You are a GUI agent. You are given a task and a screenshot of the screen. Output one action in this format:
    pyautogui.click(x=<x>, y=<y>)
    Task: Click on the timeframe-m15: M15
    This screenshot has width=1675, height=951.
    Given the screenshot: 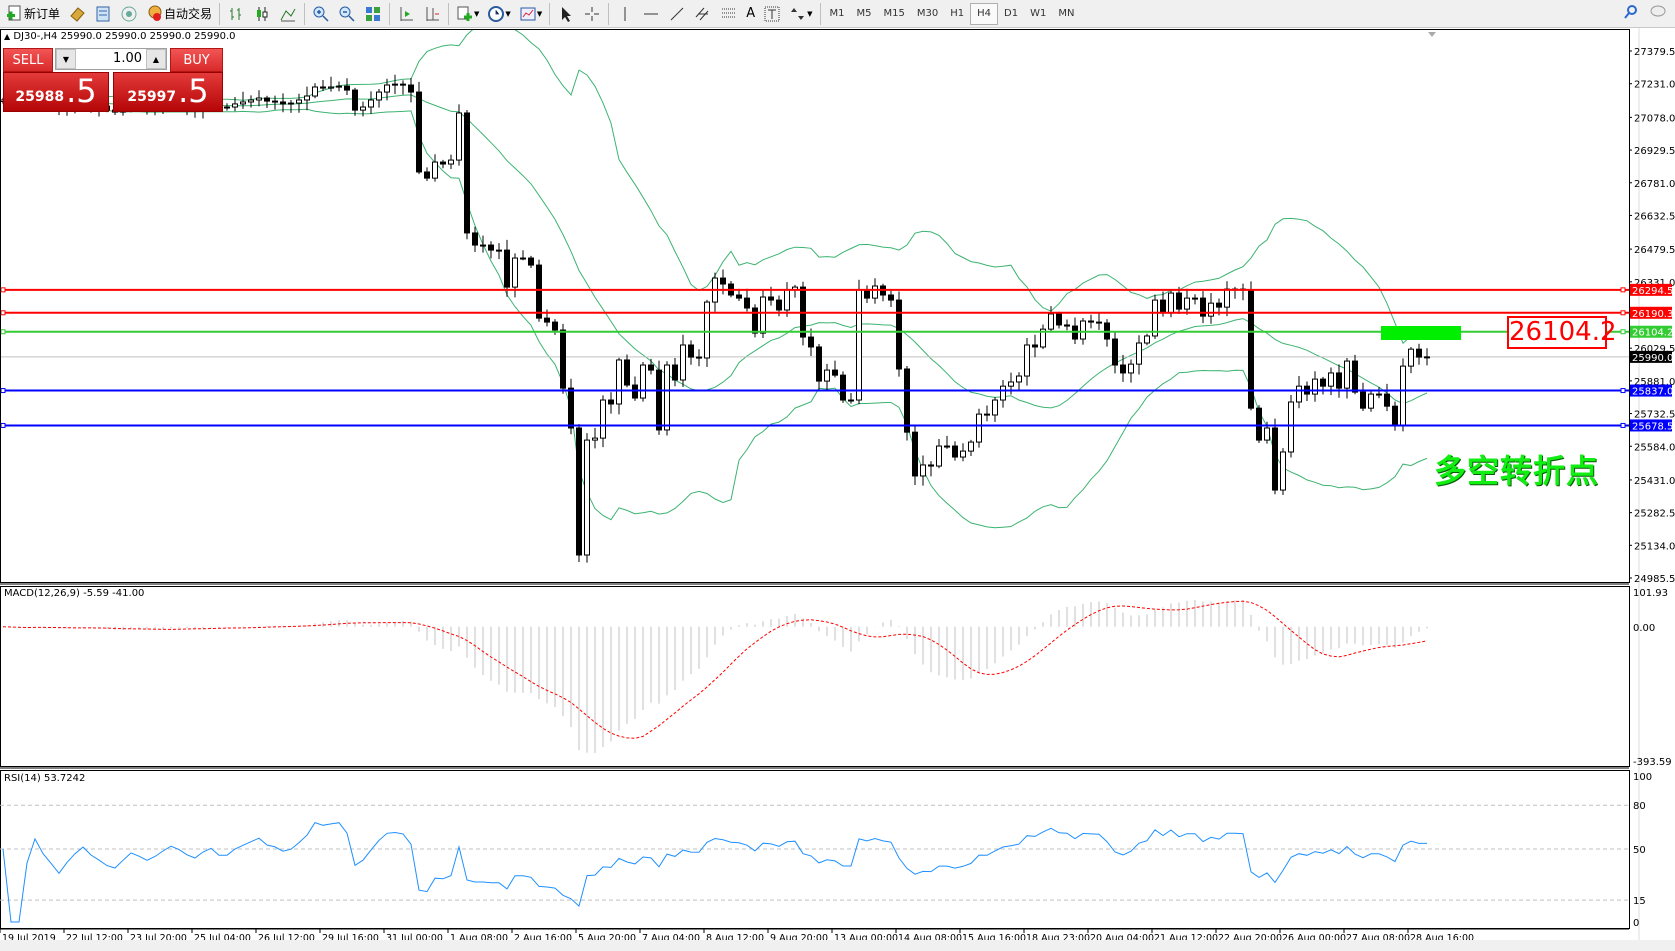 What is the action you would take?
    pyautogui.click(x=894, y=13)
    